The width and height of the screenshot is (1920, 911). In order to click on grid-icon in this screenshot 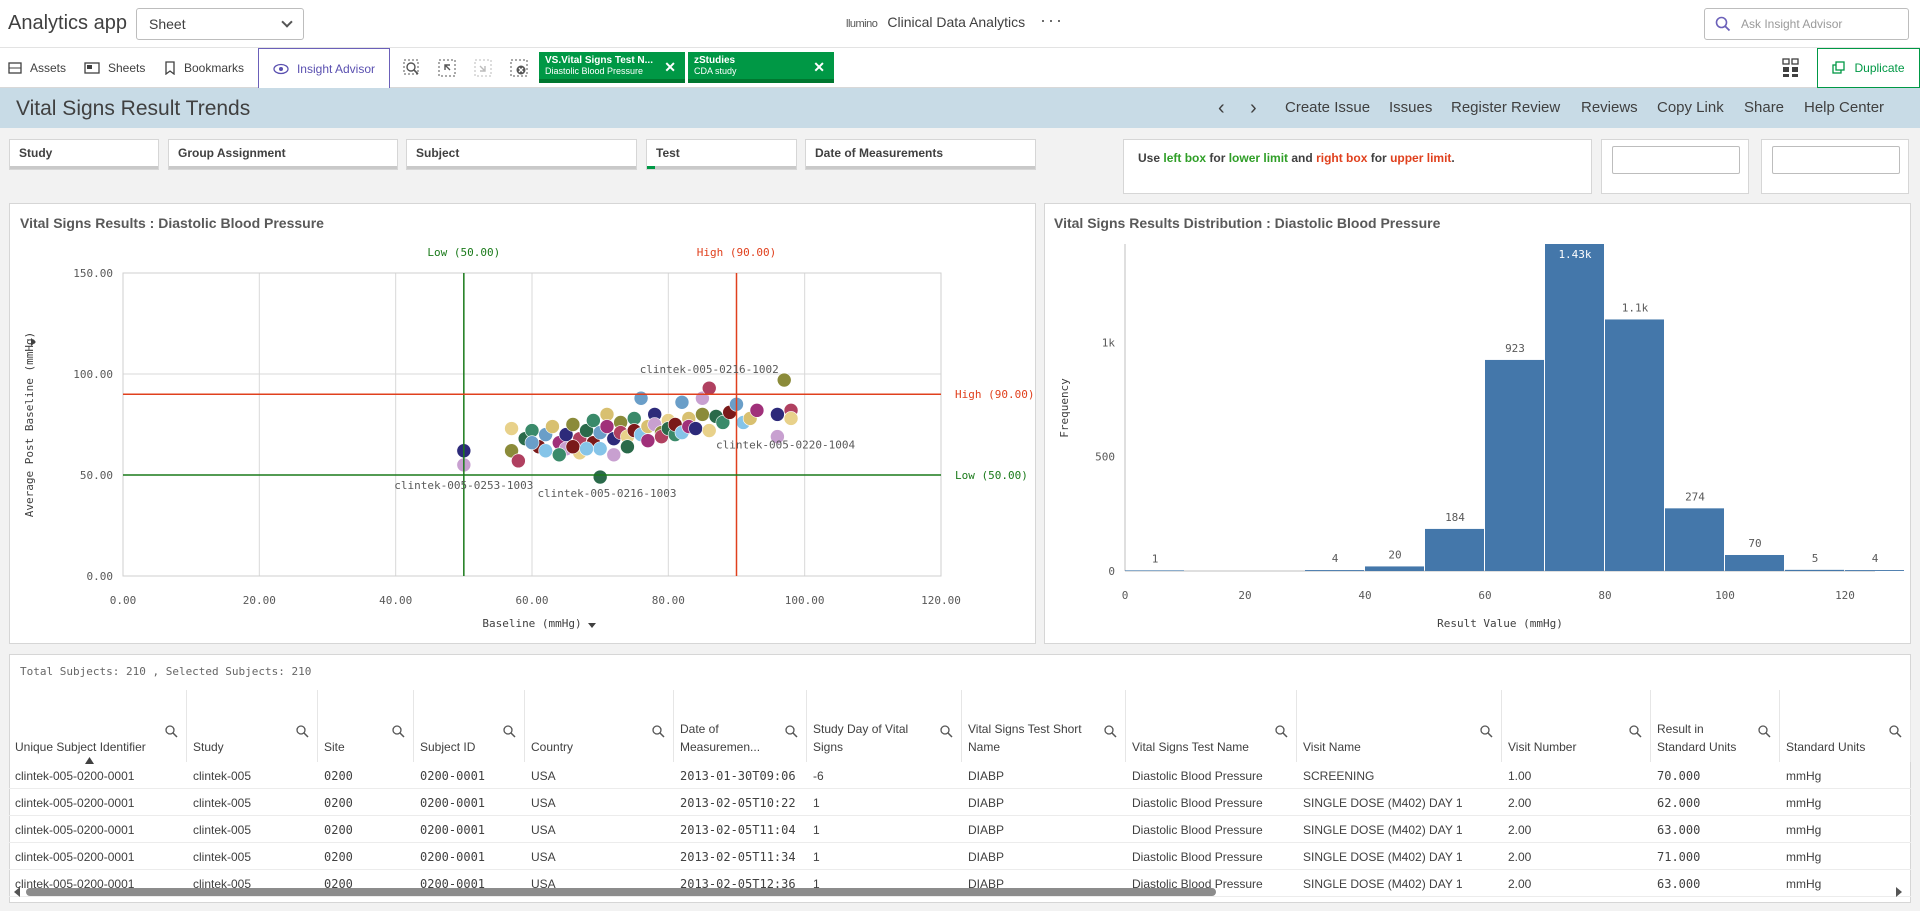, I will do `click(1791, 68)`.